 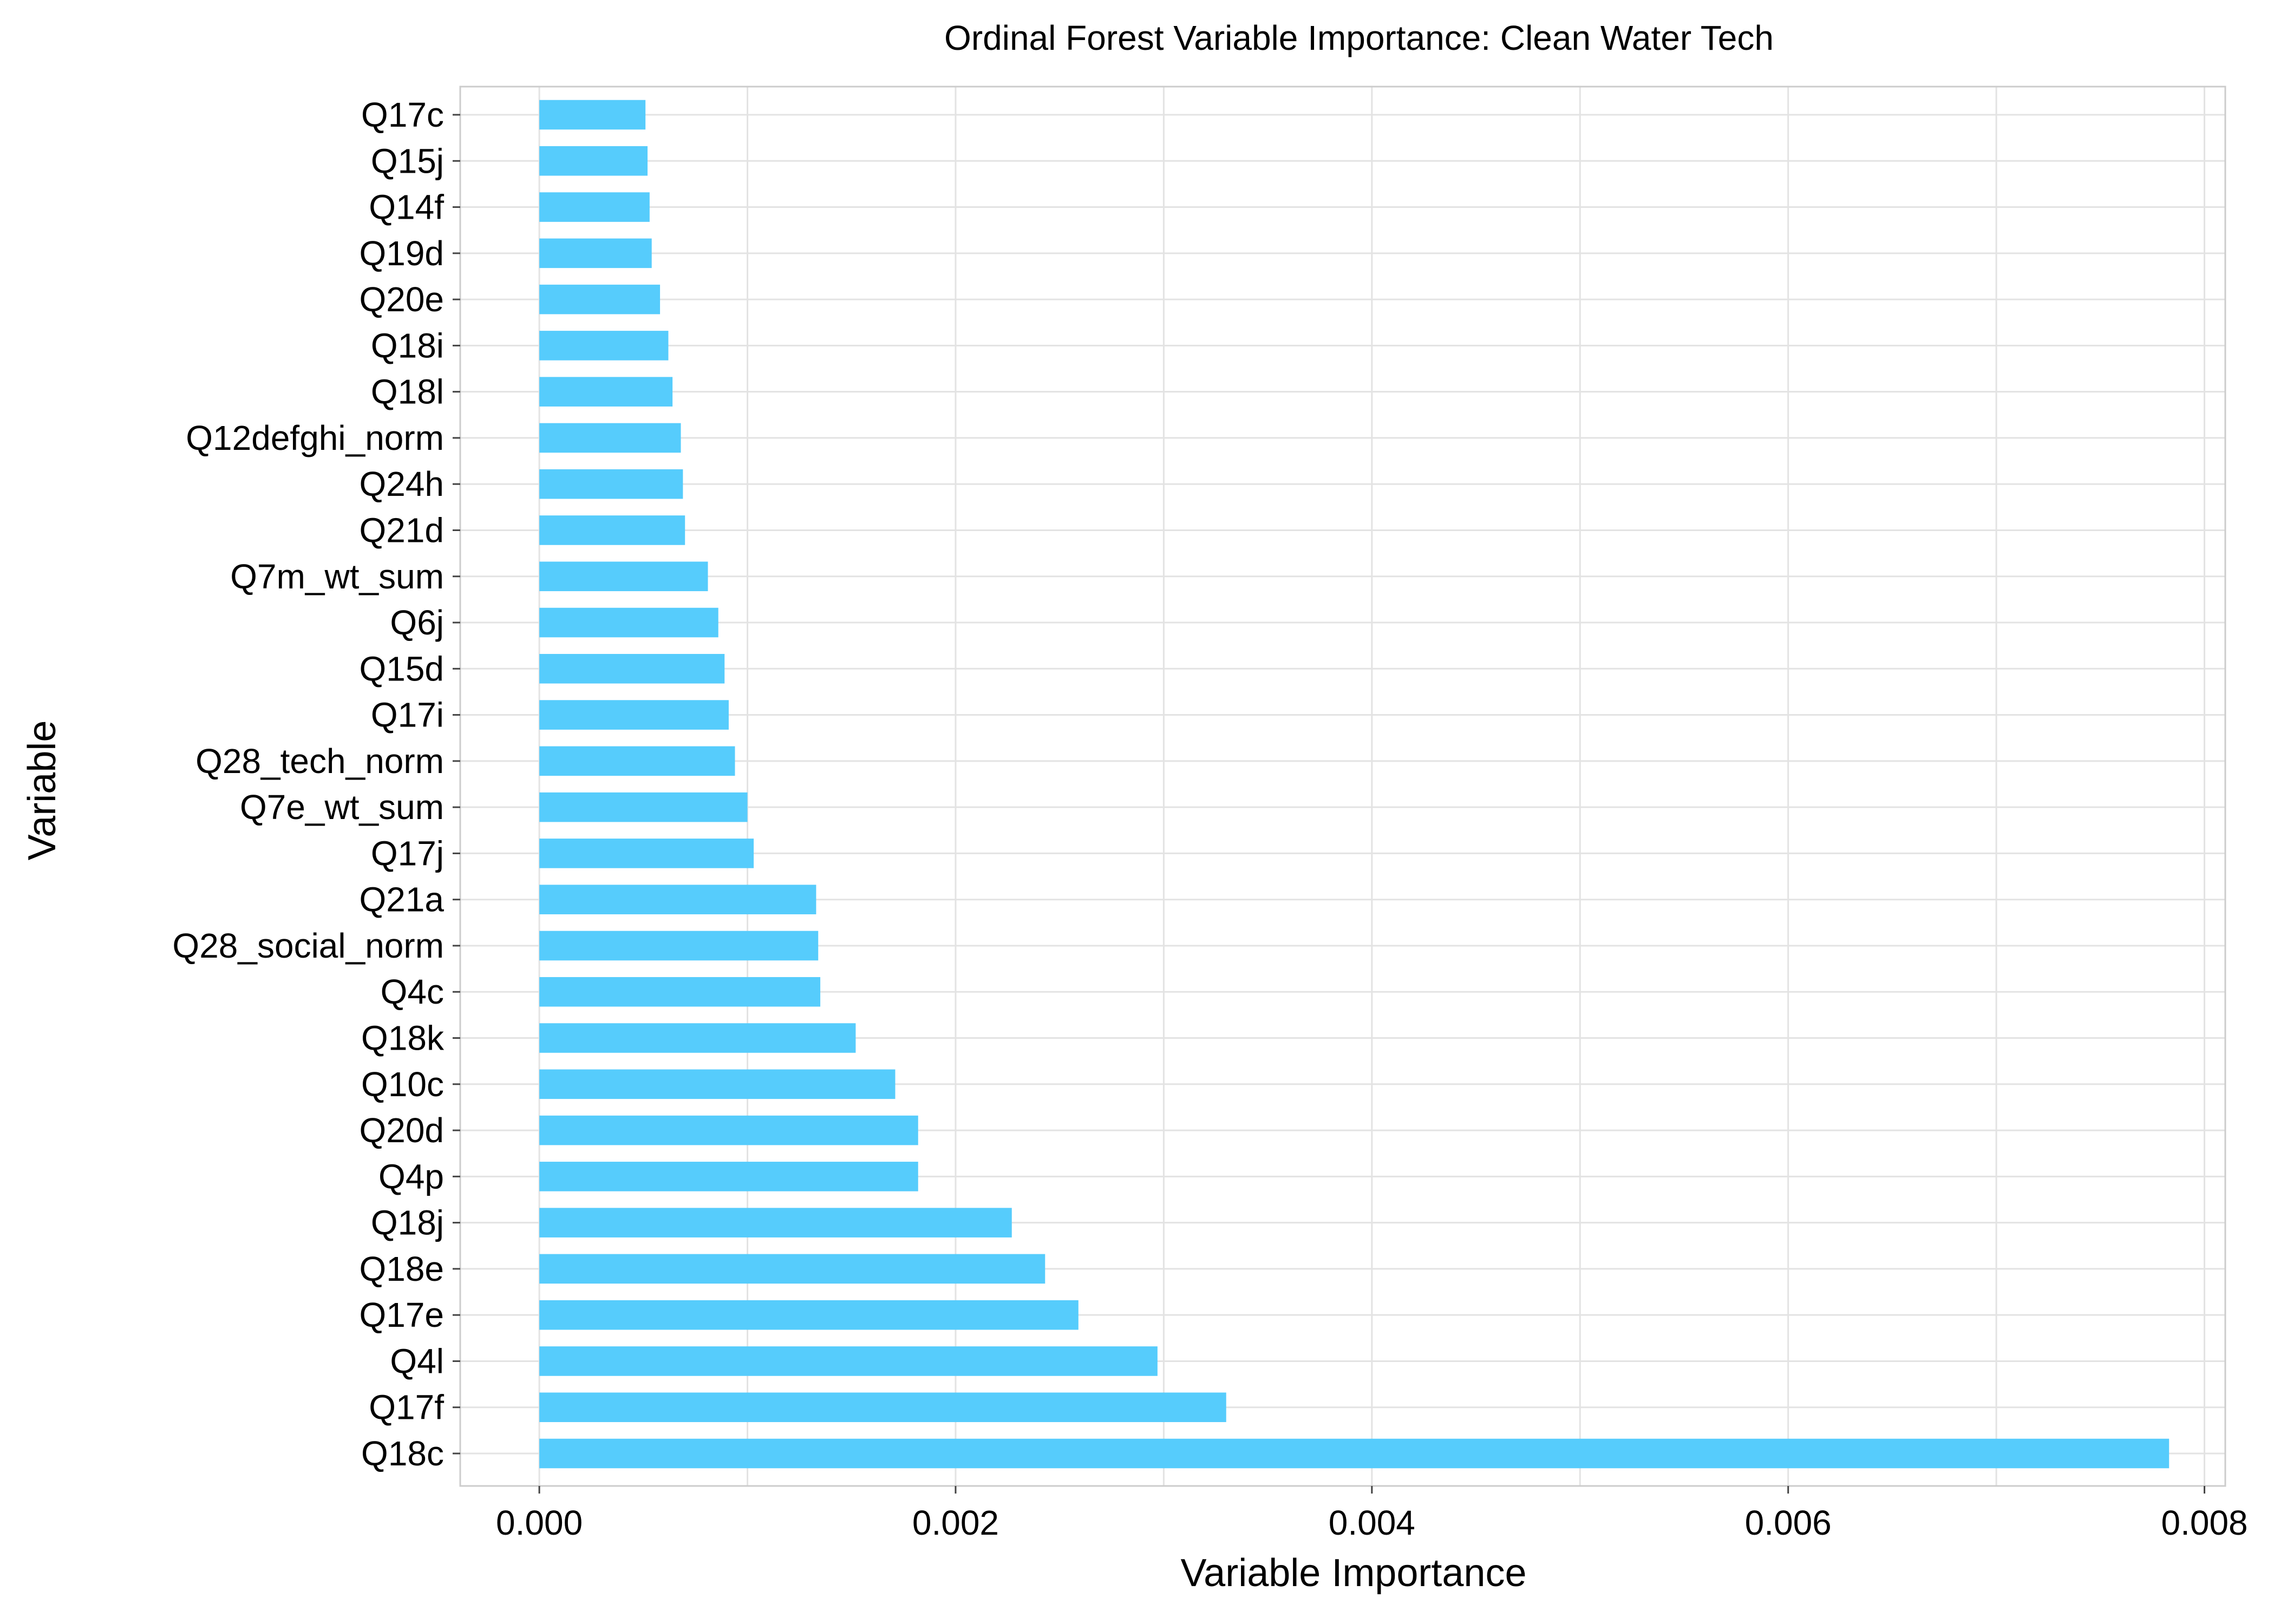 What do you see at coordinates (403, 114) in the screenshot?
I see `category-label: Q17c` at bounding box center [403, 114].